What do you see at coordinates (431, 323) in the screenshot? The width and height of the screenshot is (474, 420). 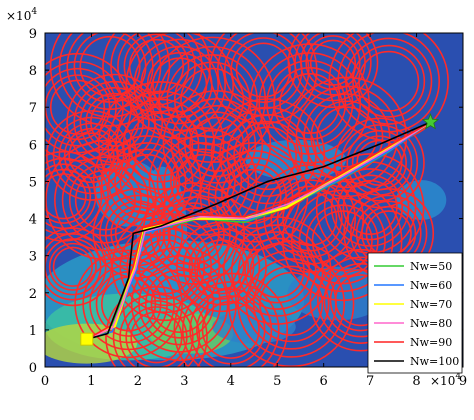 I see `legend-label: Nw=80` at bounding box center [431, 323].